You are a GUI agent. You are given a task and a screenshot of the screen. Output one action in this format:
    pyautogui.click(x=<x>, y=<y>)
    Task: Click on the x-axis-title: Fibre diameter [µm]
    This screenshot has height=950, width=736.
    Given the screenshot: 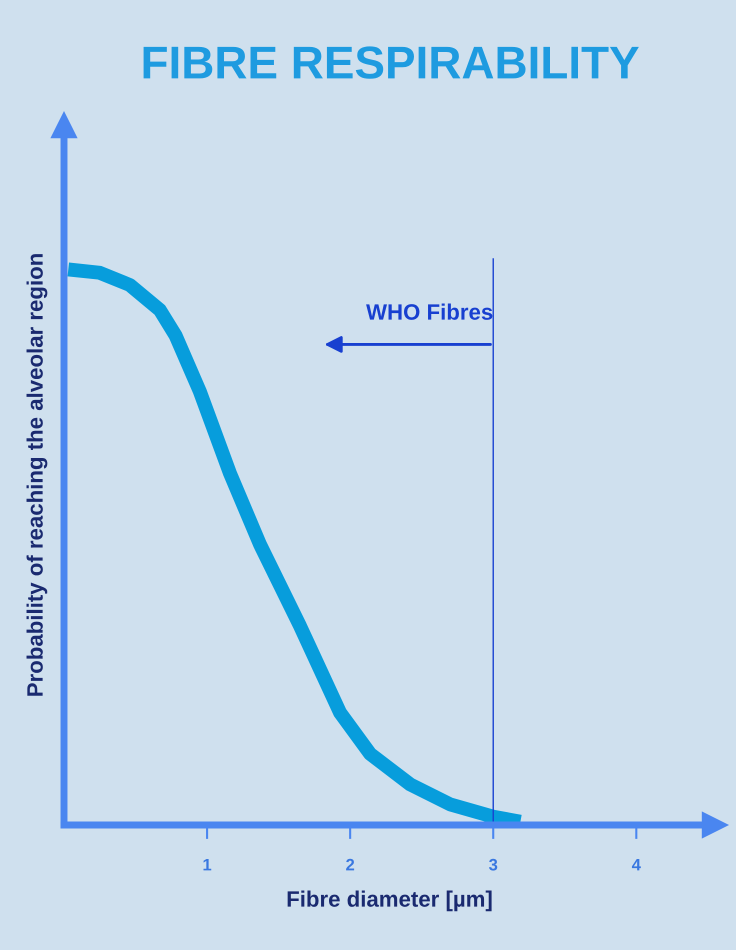 What is the action you would take?
    pyautogui.click(x=390, y=901)
    